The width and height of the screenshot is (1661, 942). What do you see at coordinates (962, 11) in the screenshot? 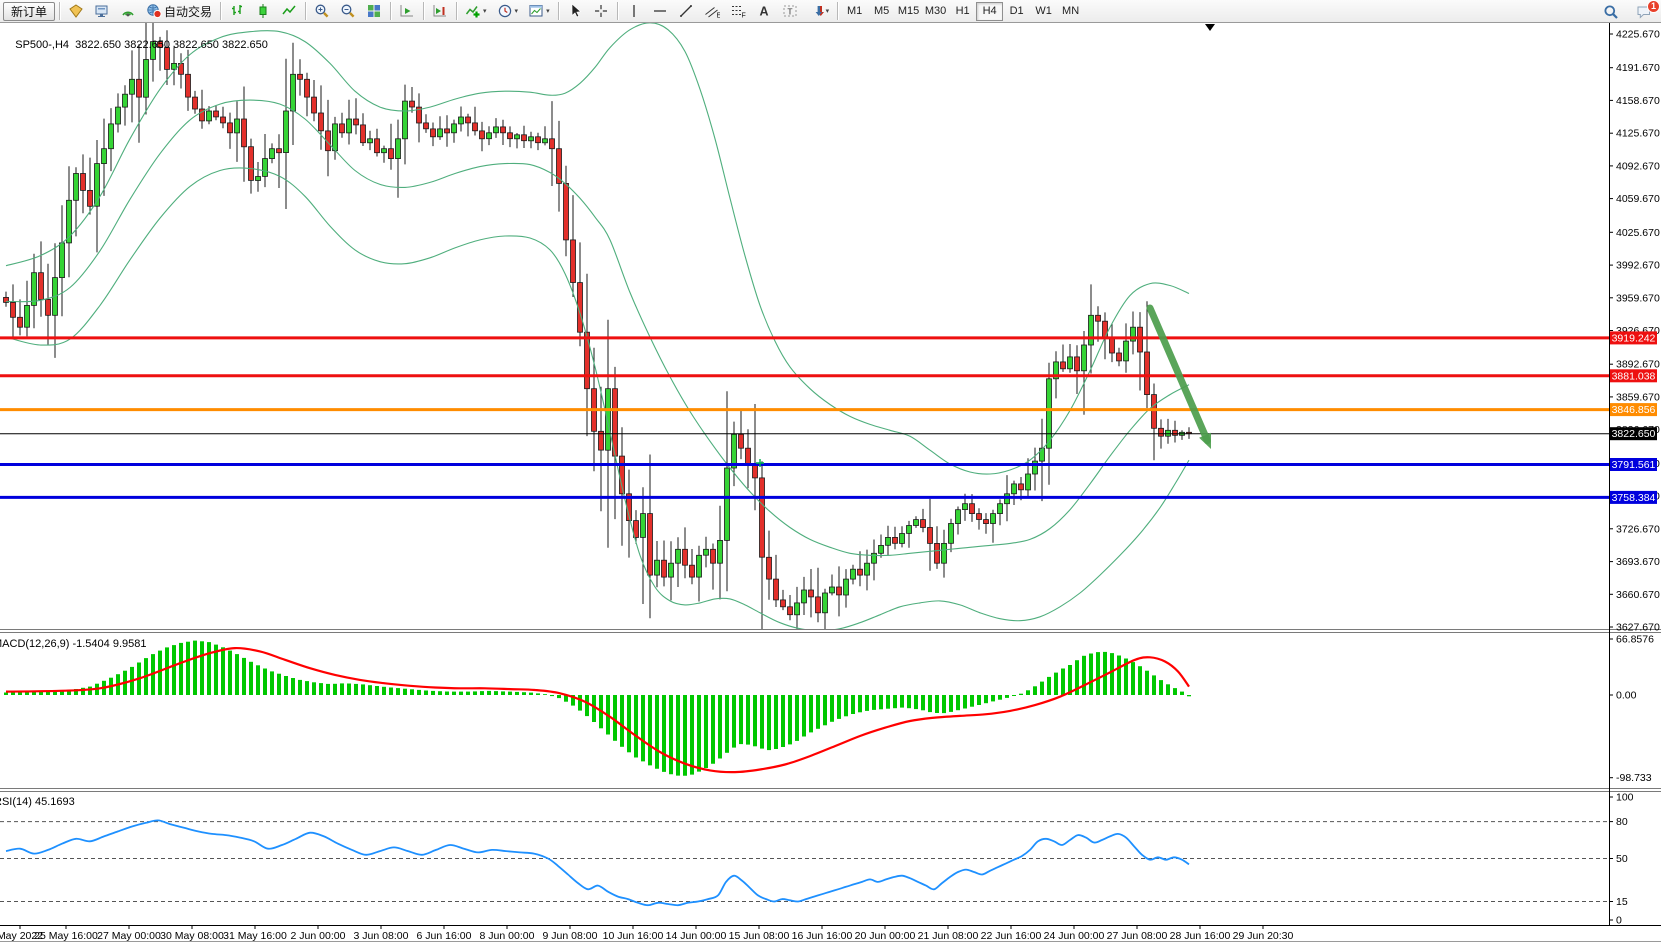
I see `timeframe-h1-button: H1` at bounding box center [962, 11].